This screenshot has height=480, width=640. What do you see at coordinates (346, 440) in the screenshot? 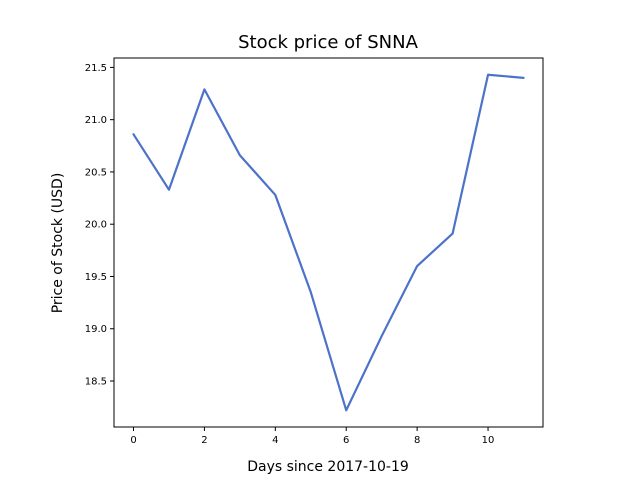
I see `x-tick-label: 6` at bounding box center [346, 440].